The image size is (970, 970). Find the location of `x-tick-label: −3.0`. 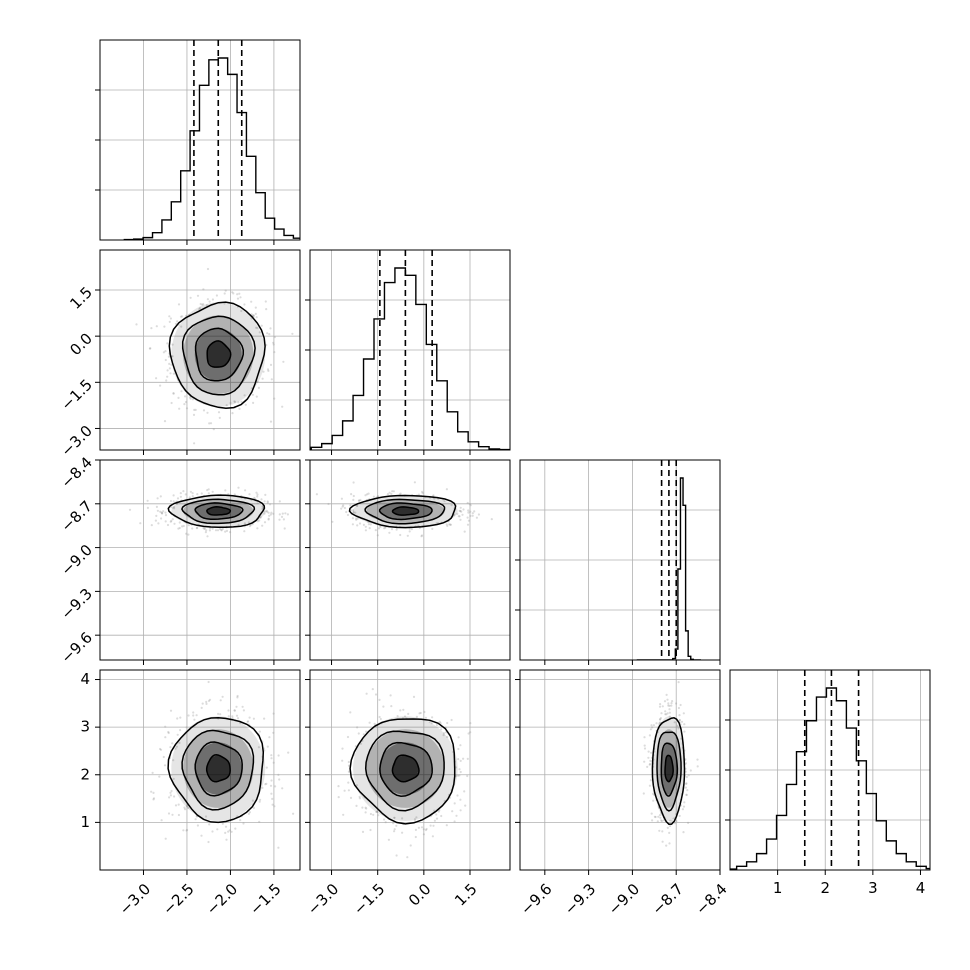

x-tick-label: −3.0 is located at coordinates (135, 899).